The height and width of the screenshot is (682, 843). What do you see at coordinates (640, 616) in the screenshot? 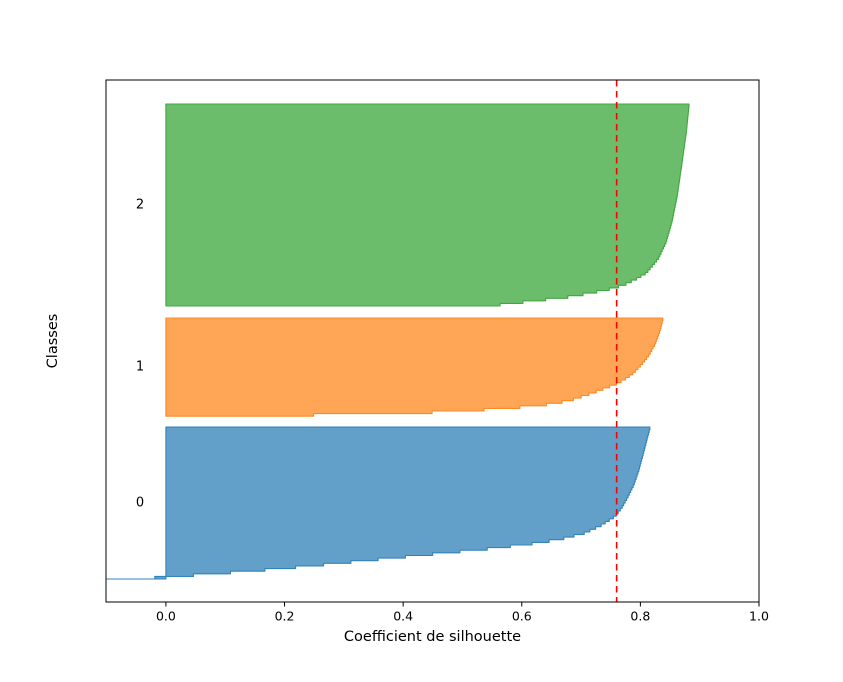
I see `x-tick-label-0.8: 0.8` at bounding box center [640, 616].